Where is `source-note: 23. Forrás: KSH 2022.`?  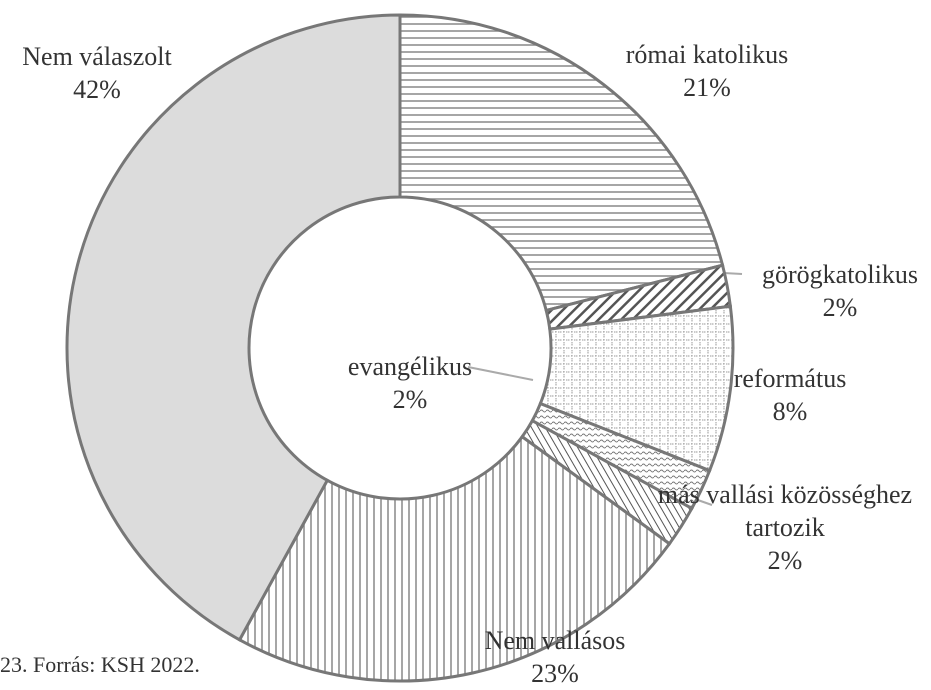
source-note: 23. Forrás: KSH 2022. is located at coordinates (100, 664).